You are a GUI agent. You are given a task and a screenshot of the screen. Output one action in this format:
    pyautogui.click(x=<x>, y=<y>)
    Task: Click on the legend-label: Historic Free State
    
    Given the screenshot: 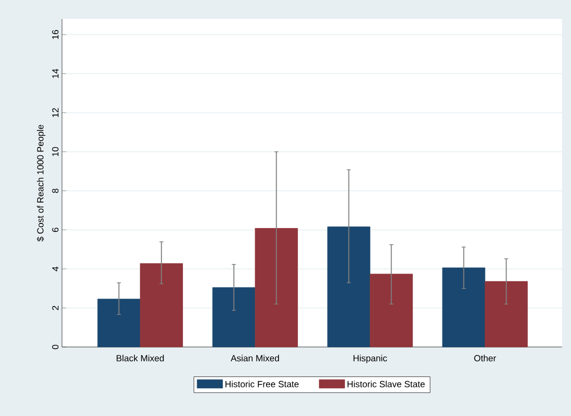 What is the action you would take?
    pyautogui.click(x=262, y=384)
    